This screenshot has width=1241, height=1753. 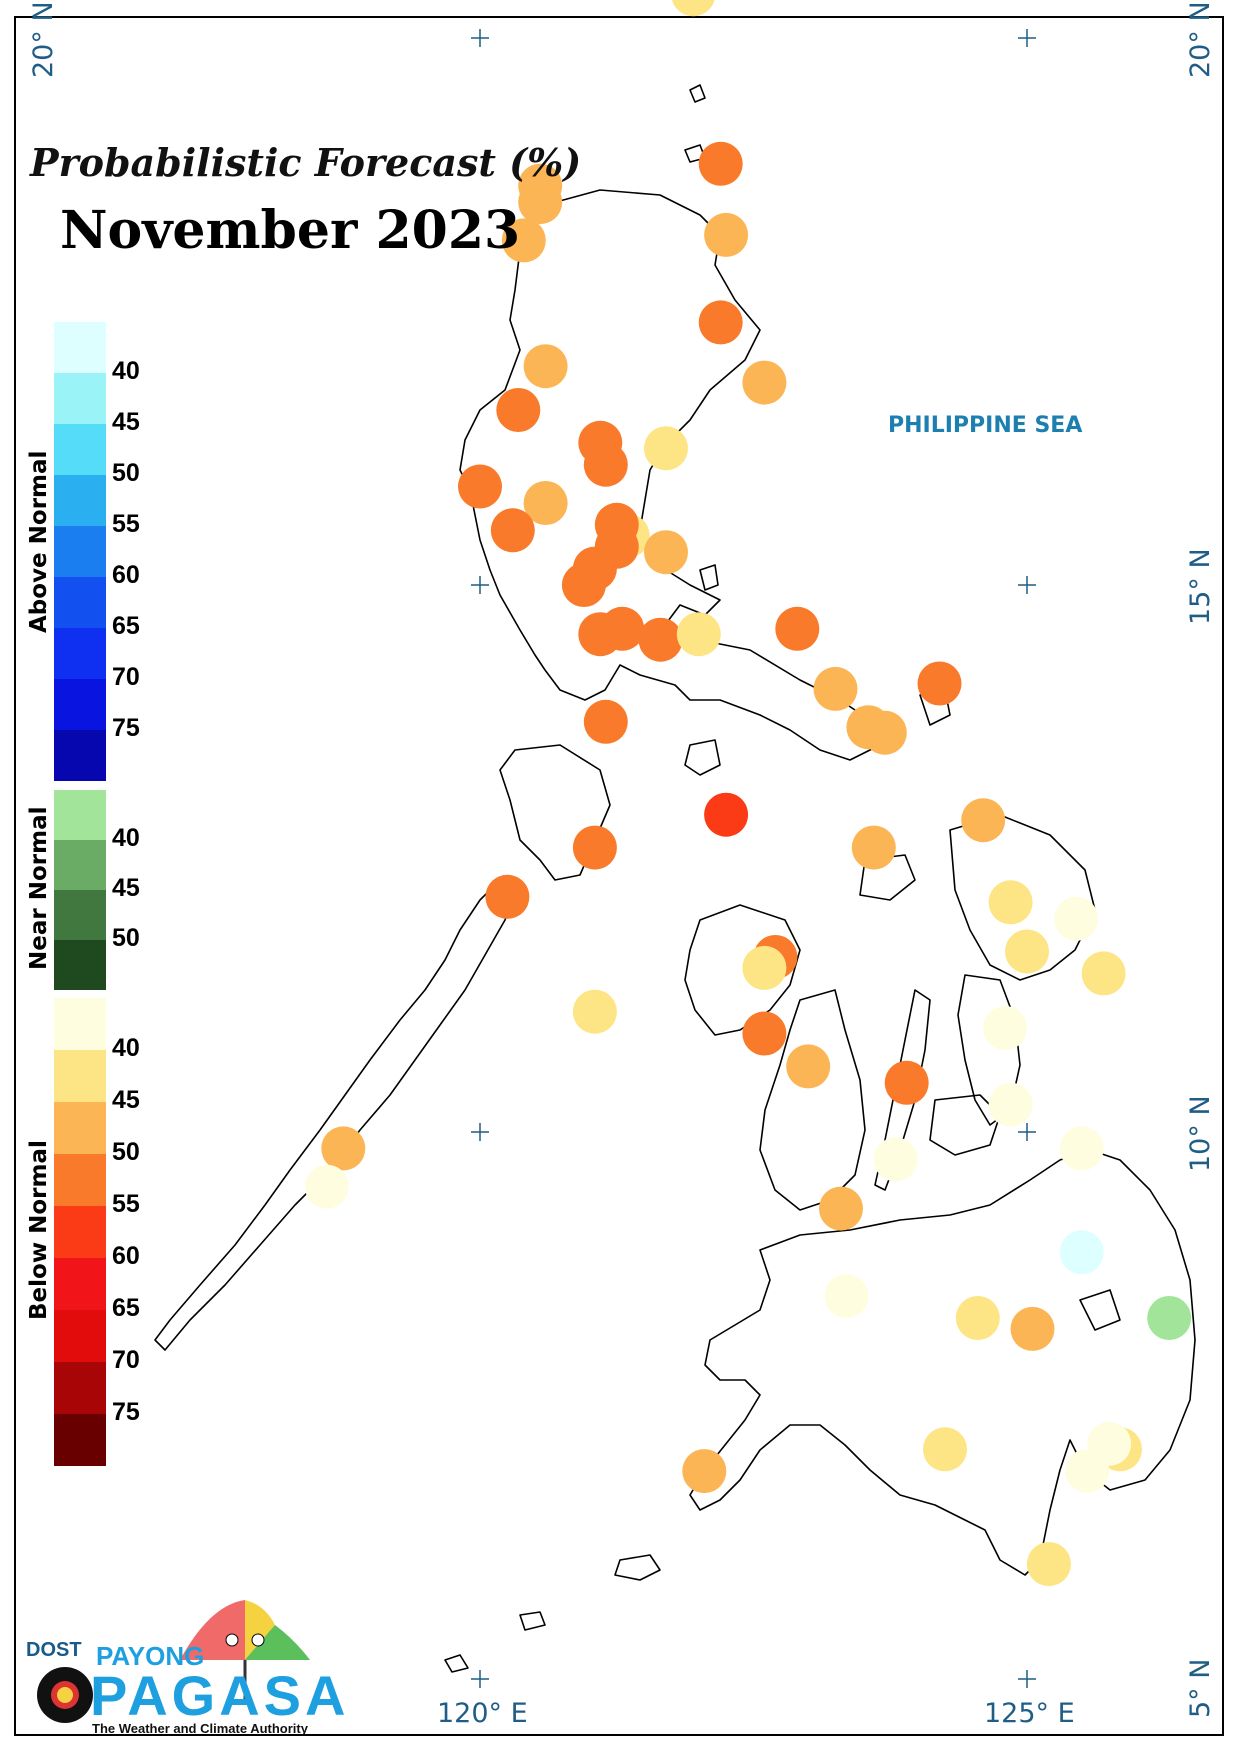 I want to click on legend-tick-above-normal: 45, so click(x=126, y=422).